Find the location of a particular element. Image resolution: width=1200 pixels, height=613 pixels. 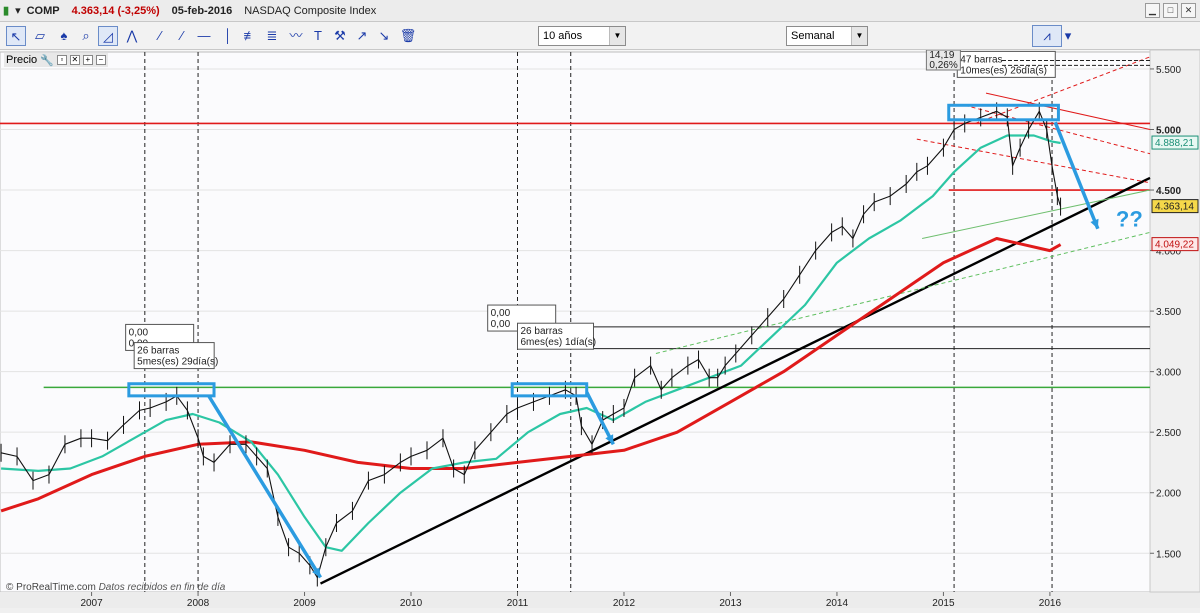

x-tick-label: 2013 is located at coordinates (730, 603).